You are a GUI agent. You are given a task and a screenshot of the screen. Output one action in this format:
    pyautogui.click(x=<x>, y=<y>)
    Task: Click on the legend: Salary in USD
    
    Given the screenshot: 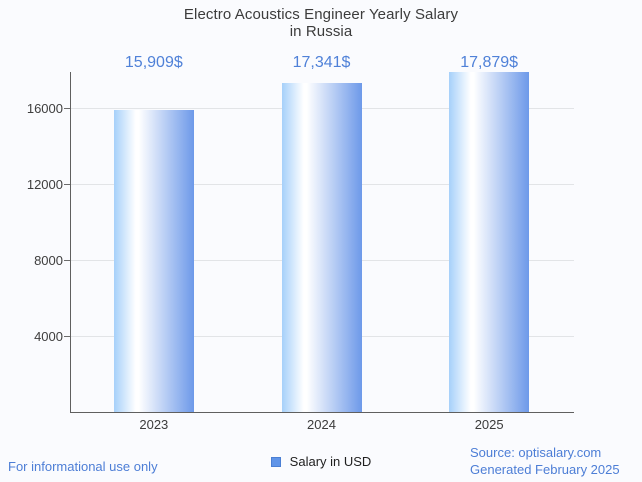 What is the action you would take?
    pyautogui.click(x=321, y=461)
    